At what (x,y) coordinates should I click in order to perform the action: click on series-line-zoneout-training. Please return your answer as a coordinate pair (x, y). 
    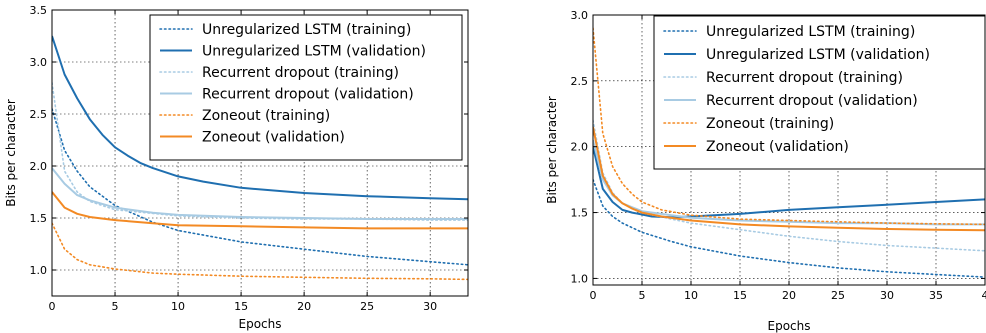
    Looking at the image, I should click on (260, 251).